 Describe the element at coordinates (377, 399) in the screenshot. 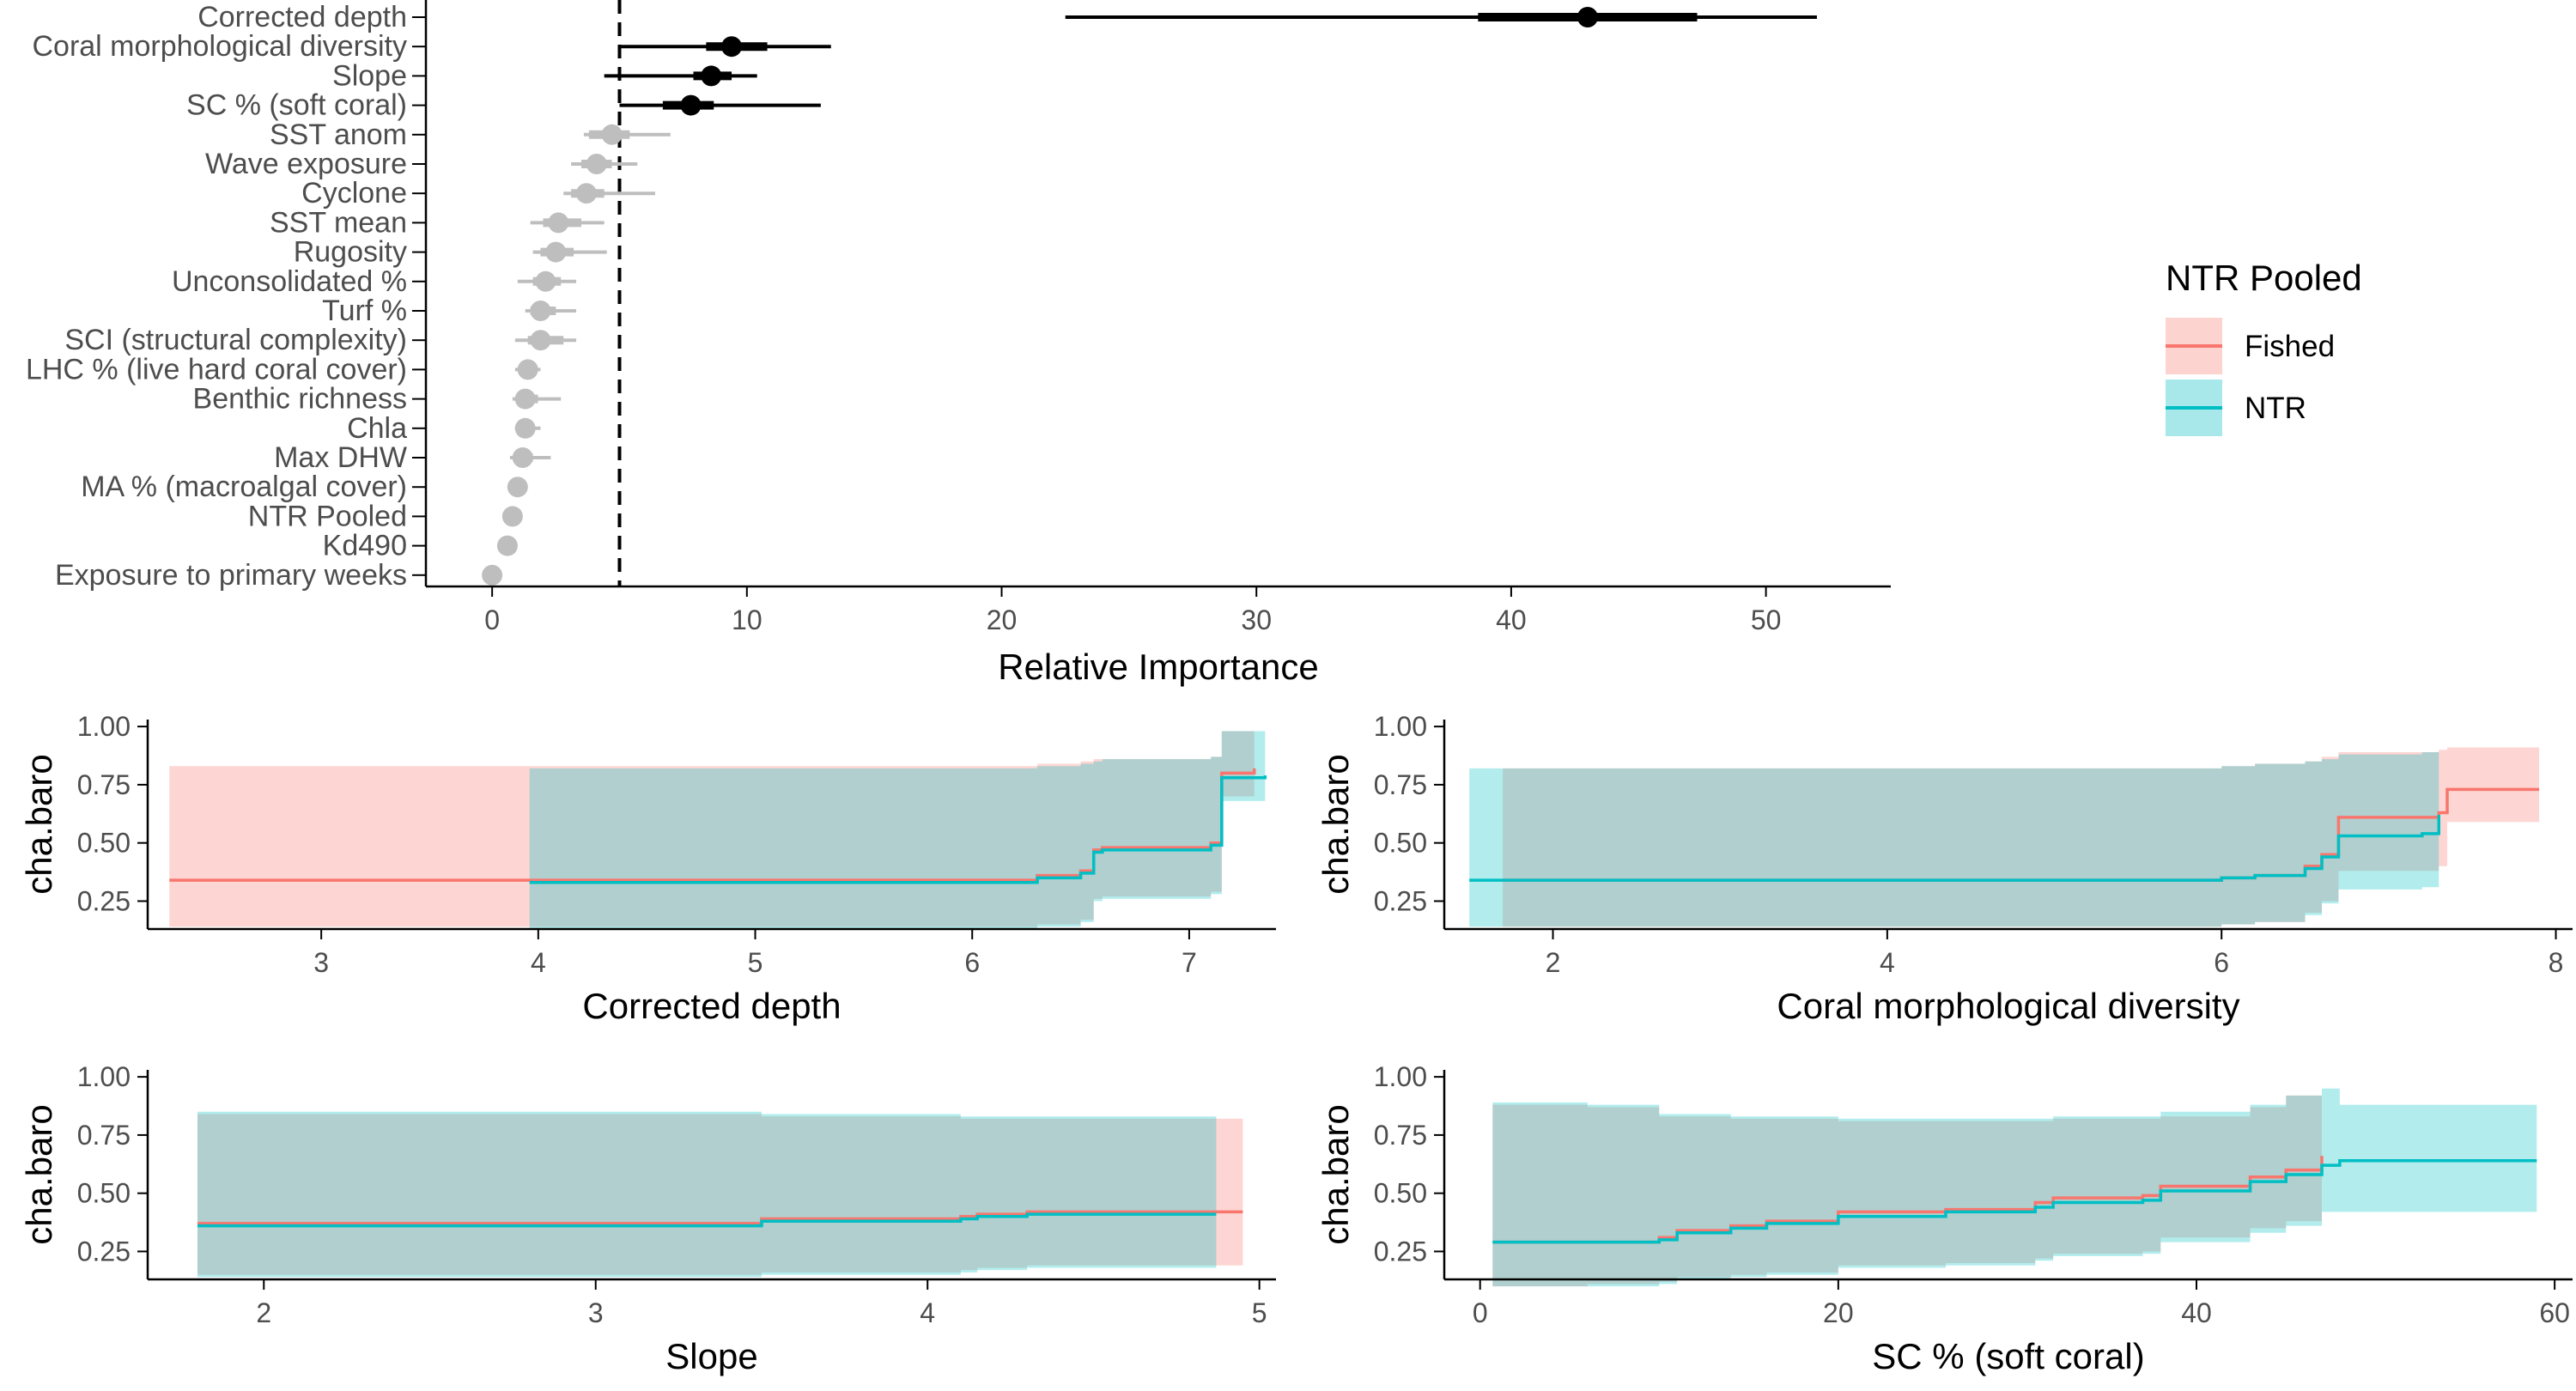

I see `importance-row: Benthic richness` at that location.